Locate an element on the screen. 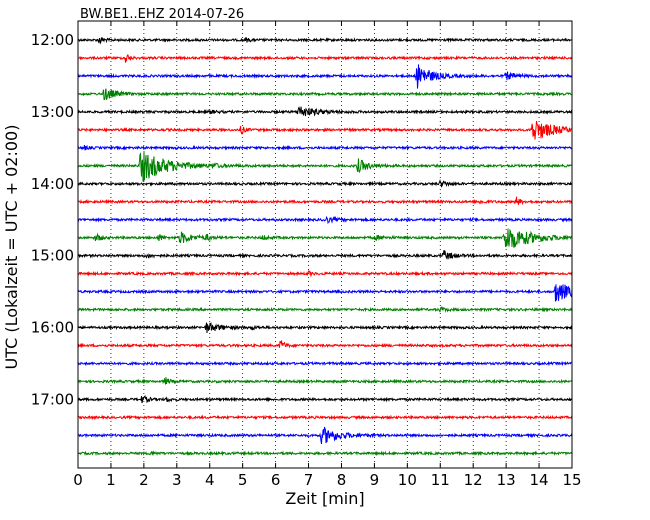 This screenshot has width=650, height=520. y-tick-label: 15:00 is located at coordinates (52, 256).